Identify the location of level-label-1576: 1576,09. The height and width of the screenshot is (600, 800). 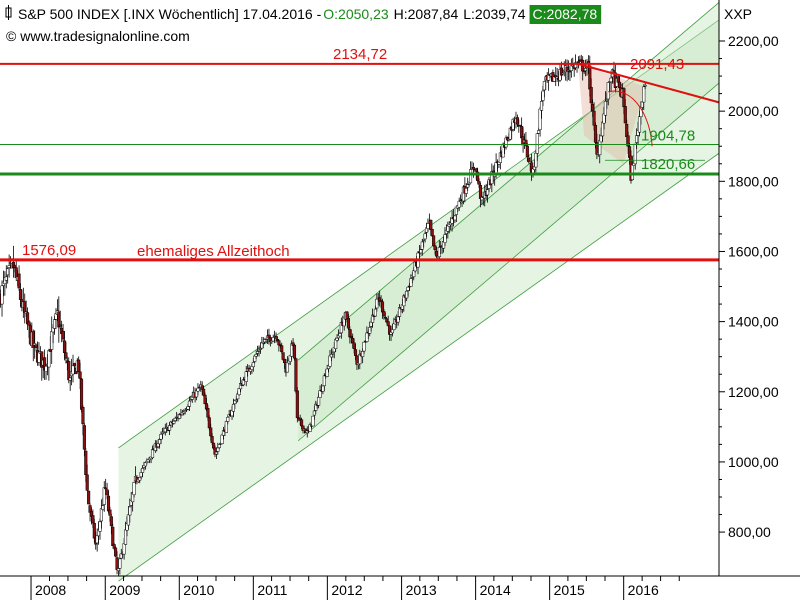
(49, 250).